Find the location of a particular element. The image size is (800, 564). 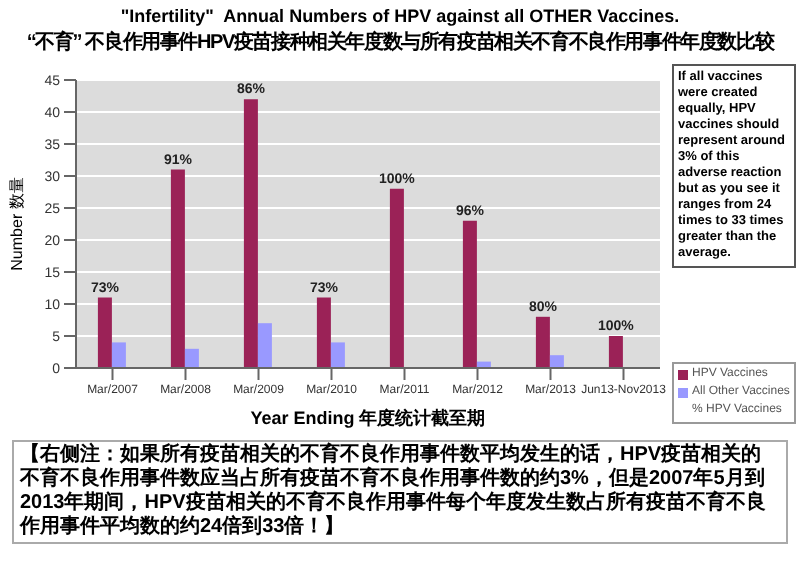

chart-title: "Infertility" Annual Numbers of HPV against all OTHER Vaccines. is located at coordinates (400, 16).